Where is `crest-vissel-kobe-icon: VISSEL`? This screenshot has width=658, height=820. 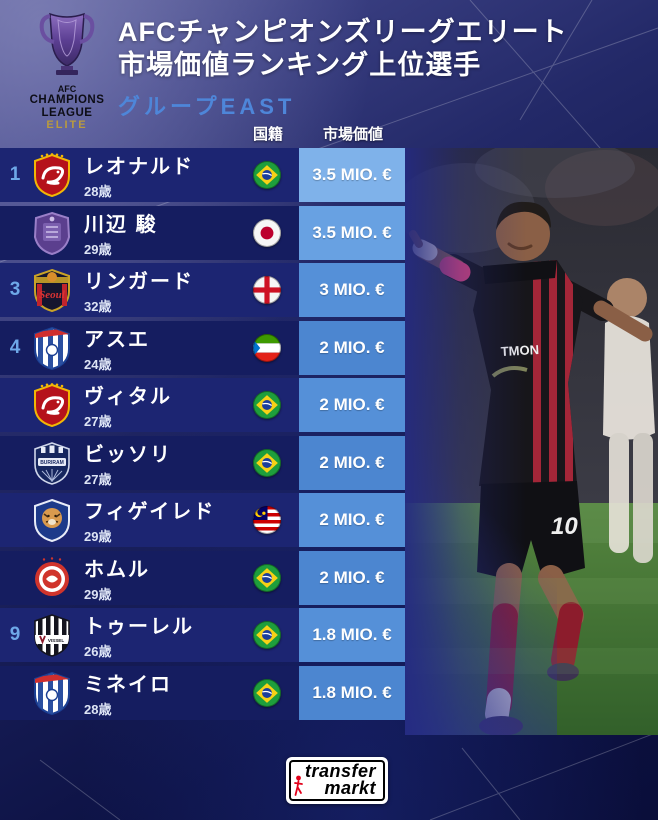 crest-vissel-kobe-icon: VISSEL is located at coordinates (52, 635).